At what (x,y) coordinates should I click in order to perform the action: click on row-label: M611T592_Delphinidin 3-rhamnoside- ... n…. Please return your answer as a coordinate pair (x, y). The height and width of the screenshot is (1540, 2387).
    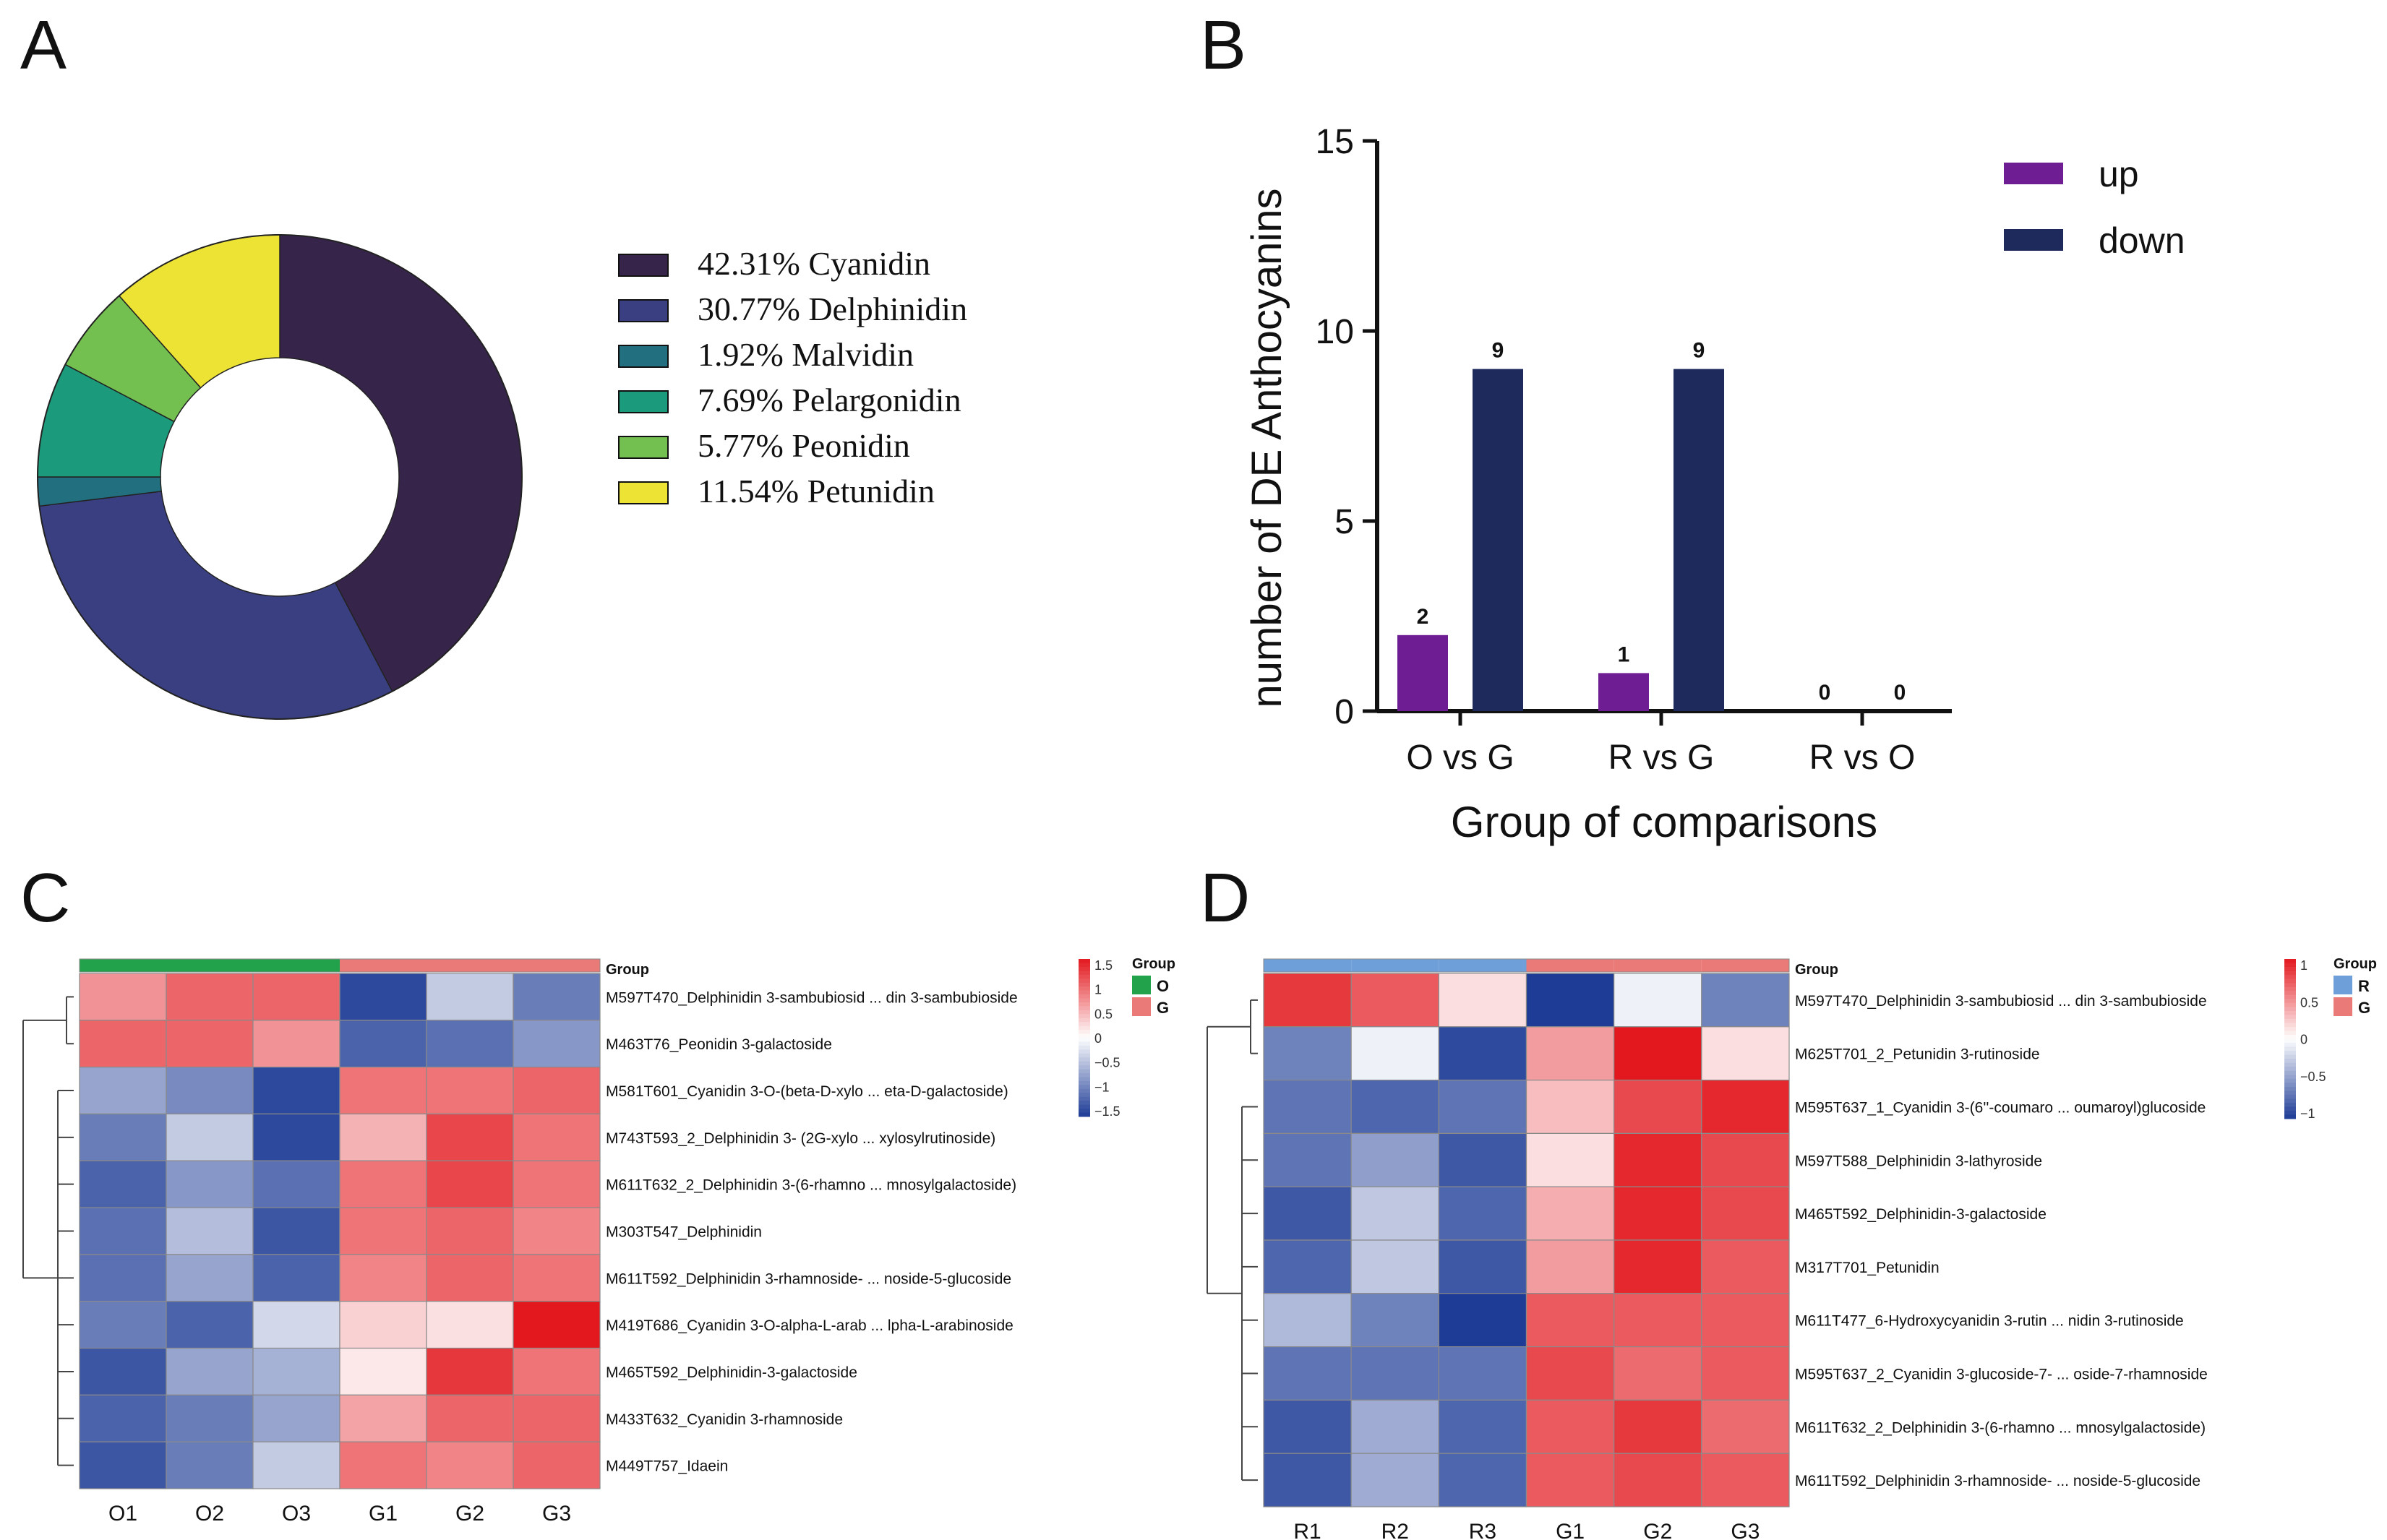
    Looking at the image, I should click on (808, 1278).